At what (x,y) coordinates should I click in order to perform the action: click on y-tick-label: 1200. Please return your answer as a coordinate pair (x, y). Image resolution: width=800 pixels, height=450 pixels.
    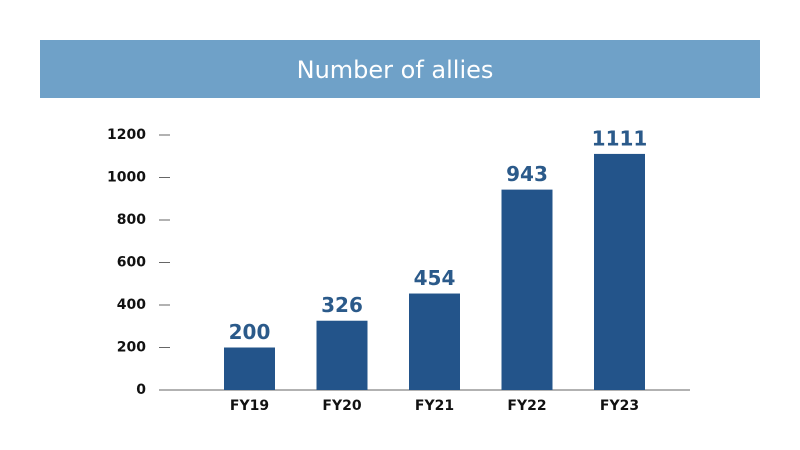
    Looking at the image, I should click on (126, 135).